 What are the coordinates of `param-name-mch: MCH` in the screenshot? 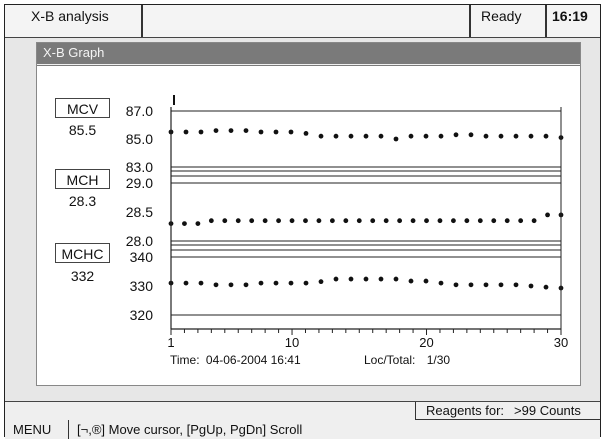 It's located at (82, 179).